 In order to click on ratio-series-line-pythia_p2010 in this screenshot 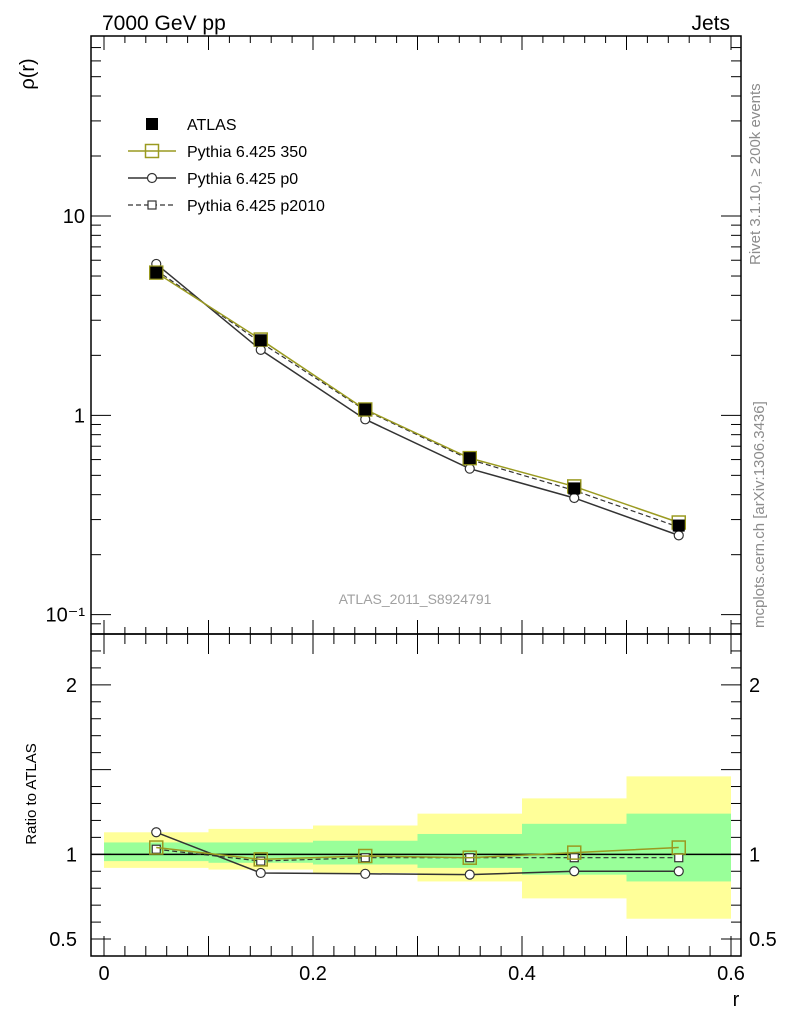, I will do `click(417, 855)`.